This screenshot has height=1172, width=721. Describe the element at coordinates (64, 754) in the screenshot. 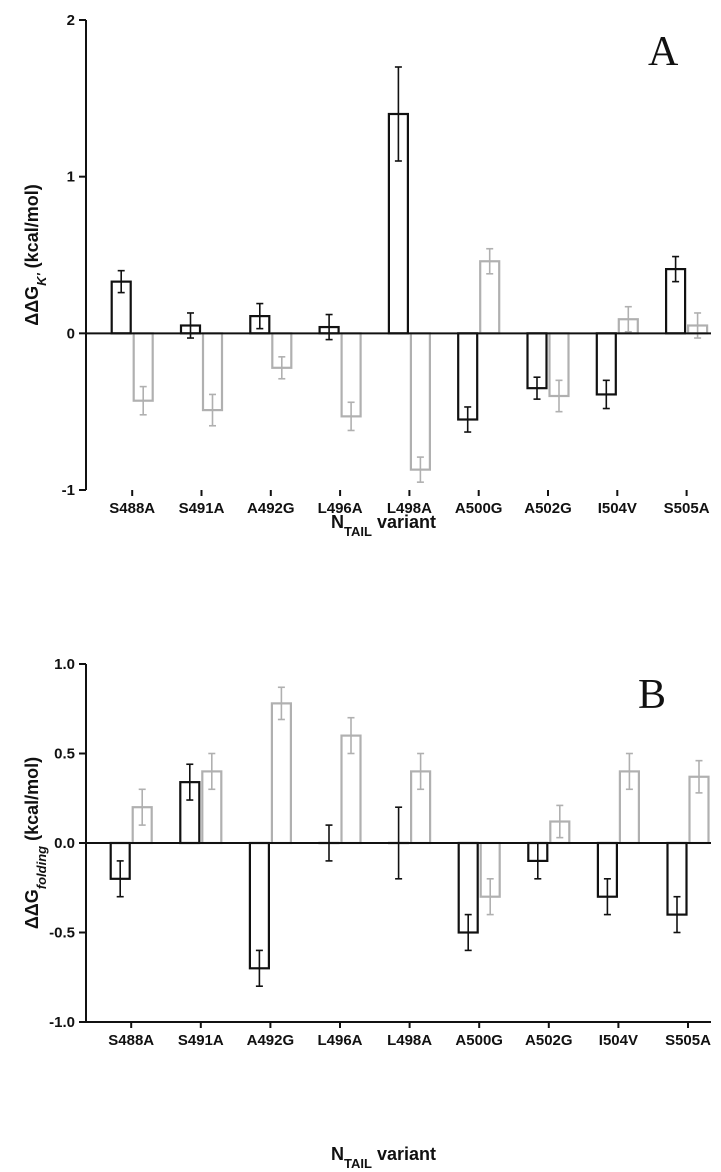

I see `y-tick-label: 0.5` at that location.